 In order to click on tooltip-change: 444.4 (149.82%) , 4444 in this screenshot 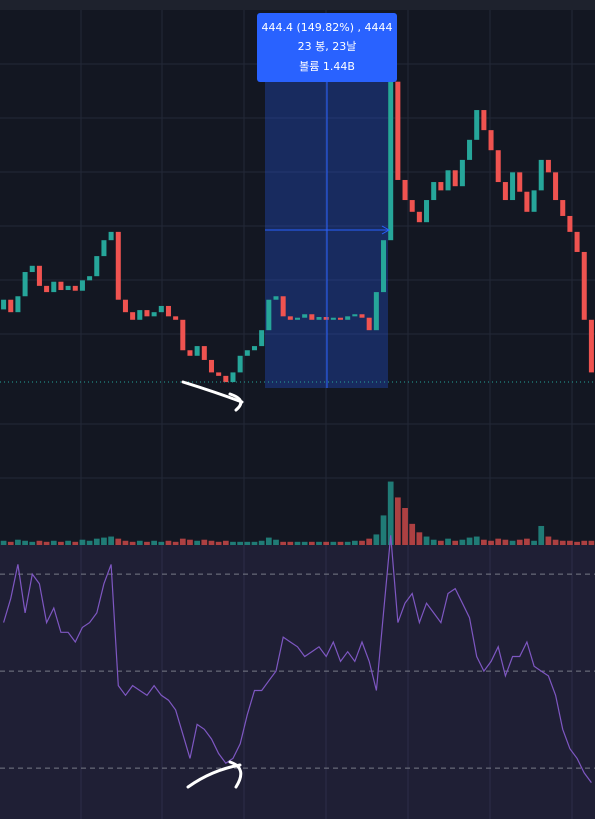, I will do `click(327, 27)`.